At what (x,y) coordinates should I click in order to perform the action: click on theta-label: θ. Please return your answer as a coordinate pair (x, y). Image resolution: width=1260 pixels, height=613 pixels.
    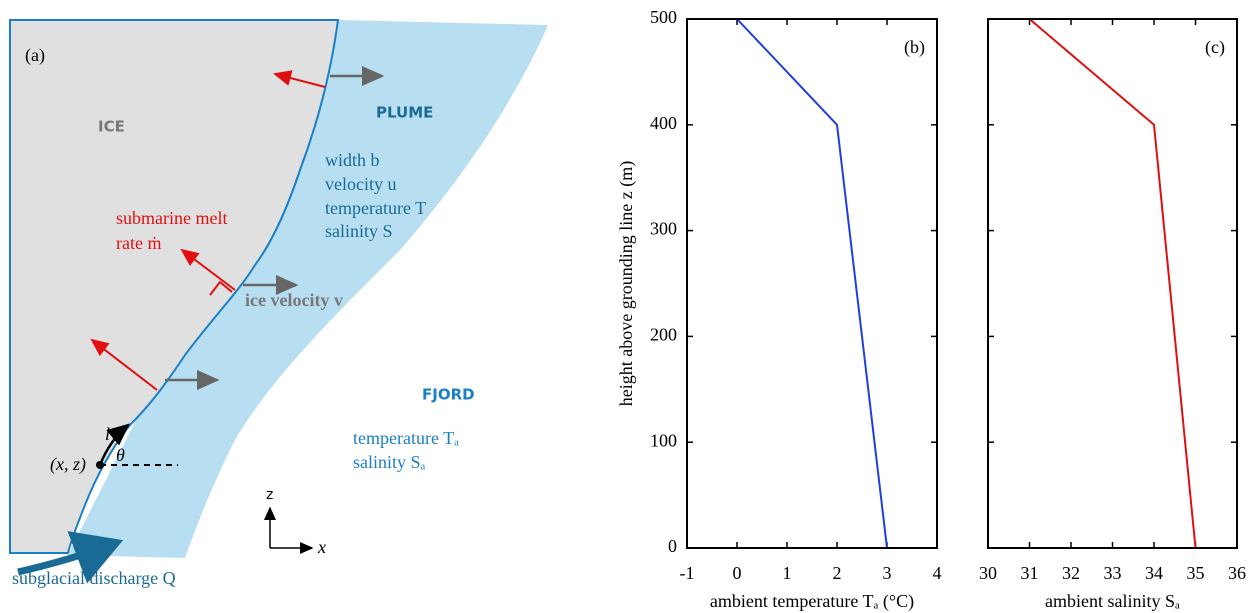
    Looking at the image, I should click on (120, 455).